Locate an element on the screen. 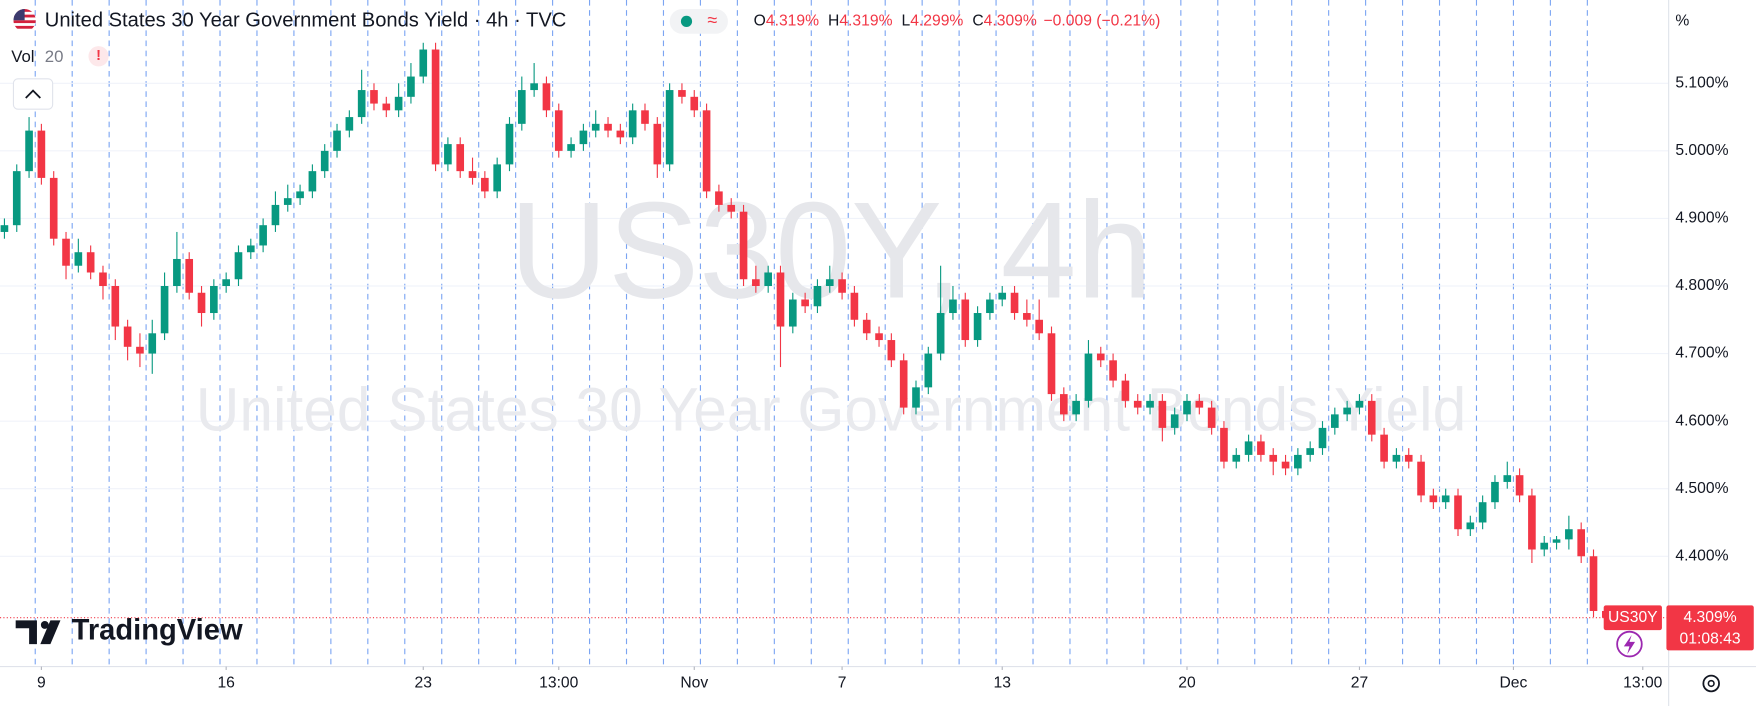  axis-unit: % is located at coordinates (1682, 21).